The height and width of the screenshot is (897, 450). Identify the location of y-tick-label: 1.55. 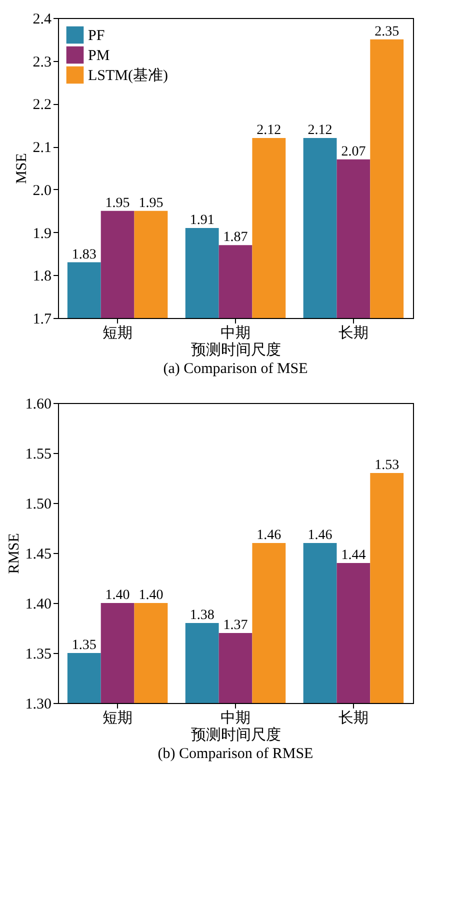
(38, 454).